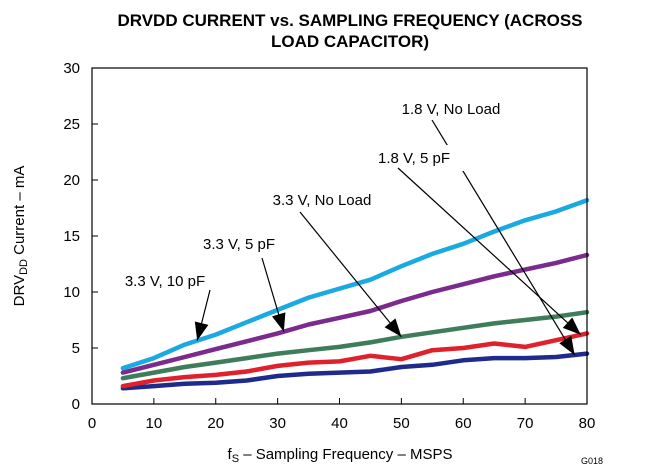 This screenshot has height=468, width=655. I want to click on x-tick-label-6: 60, so click(463, 423).